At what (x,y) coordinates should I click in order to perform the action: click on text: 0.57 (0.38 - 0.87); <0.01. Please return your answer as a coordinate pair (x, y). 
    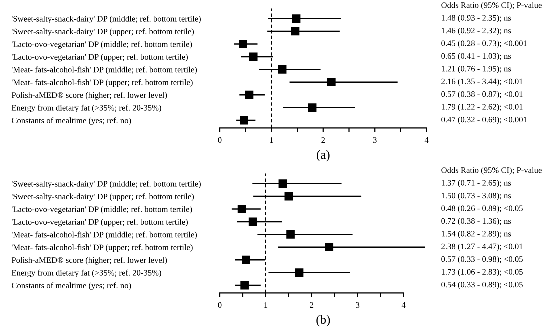
    Looking at the image, I should click on (482, 95).